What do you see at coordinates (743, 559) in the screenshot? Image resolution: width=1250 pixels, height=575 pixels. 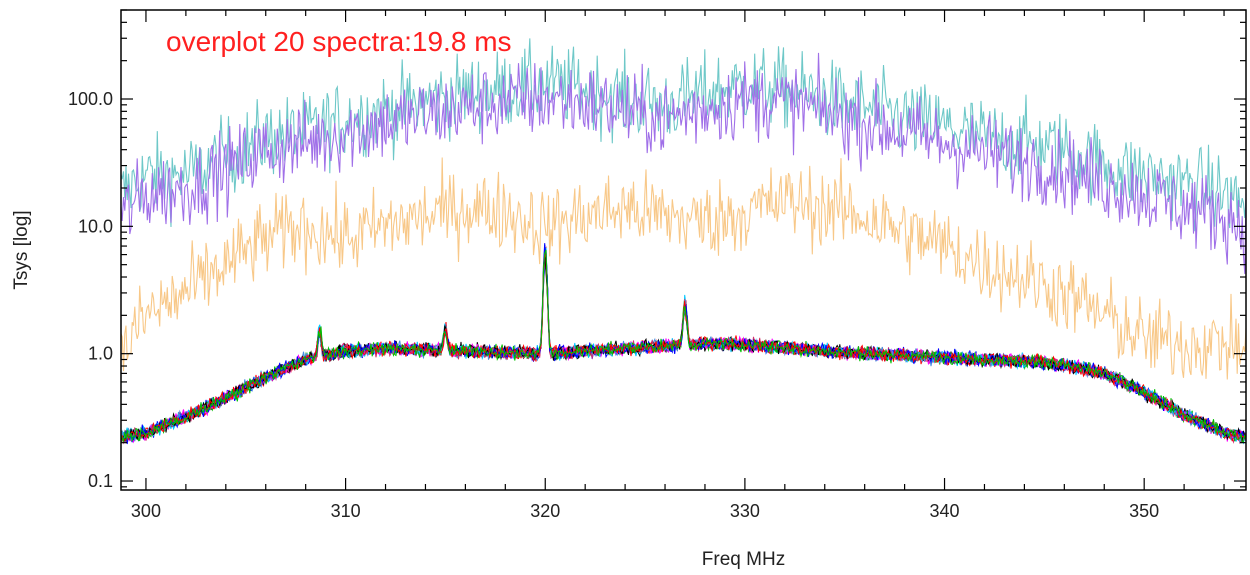 I see `x-axis-label: Freq MHz` at bounding box center [743, 559].